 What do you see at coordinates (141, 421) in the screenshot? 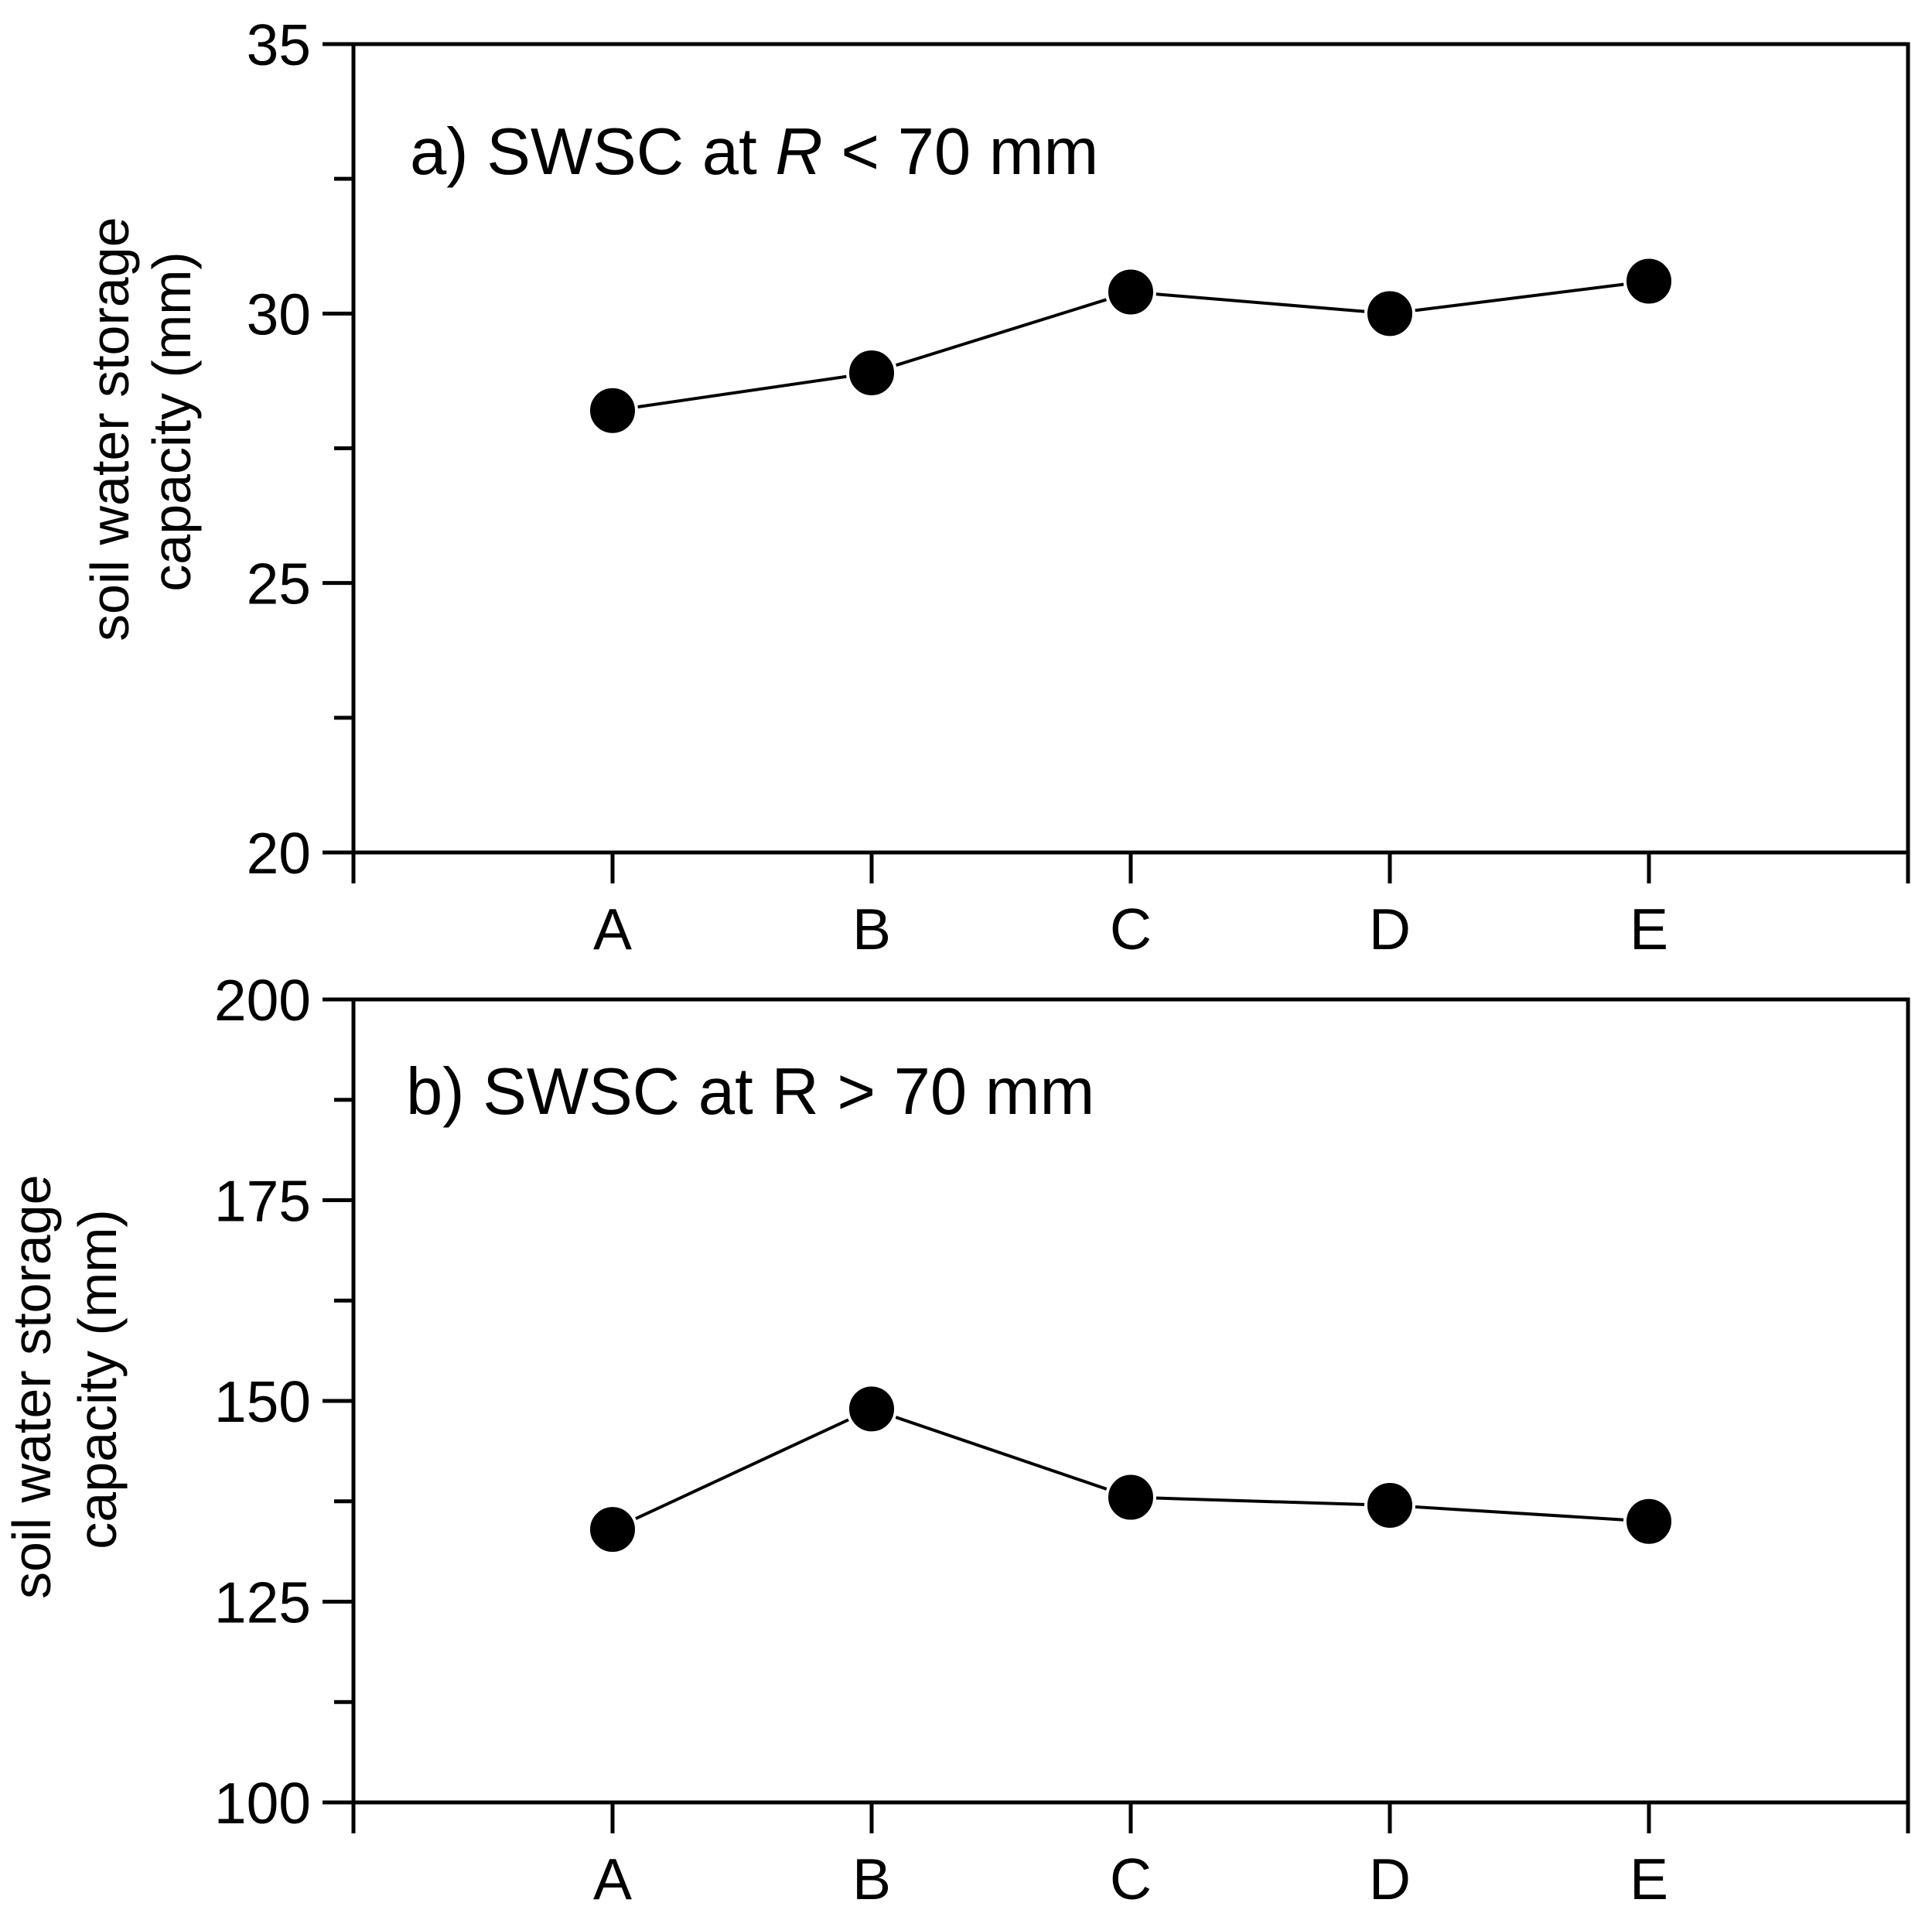
I see `panel-a-ylabel: soil water storage capacity (mm)` at bounding box center [141, 421].